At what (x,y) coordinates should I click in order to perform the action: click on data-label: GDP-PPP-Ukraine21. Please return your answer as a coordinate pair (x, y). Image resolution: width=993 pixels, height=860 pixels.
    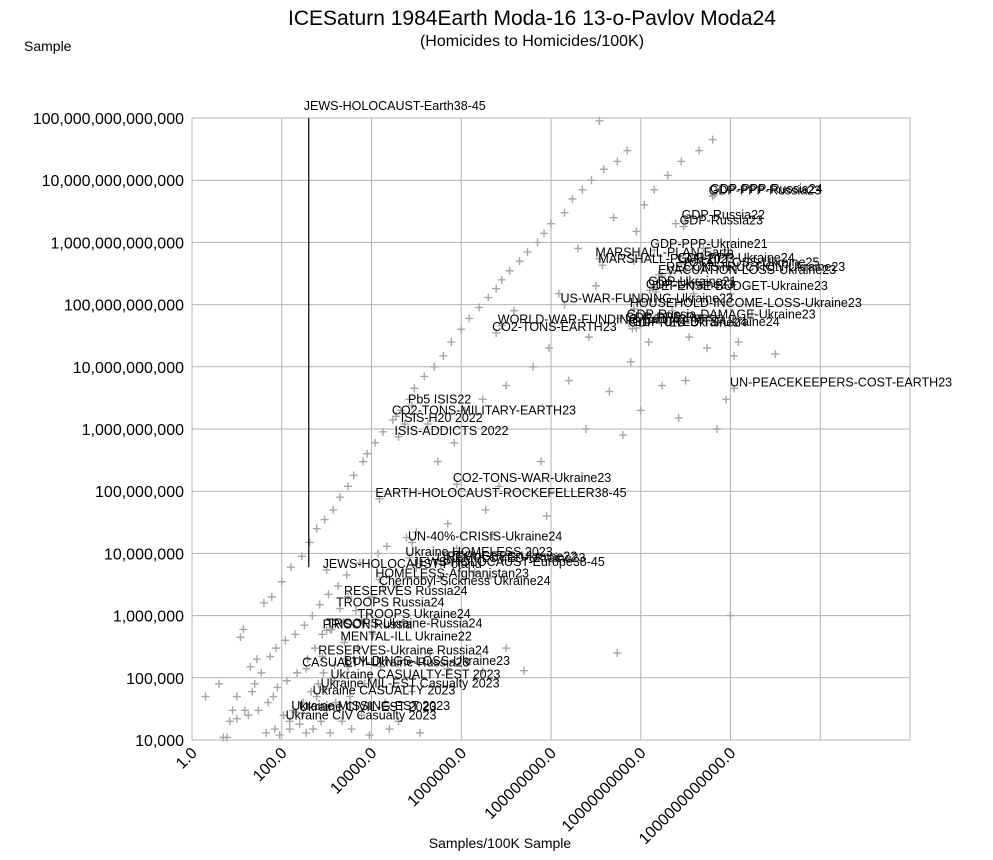
    Looking at the image, I should click on (708, 244).